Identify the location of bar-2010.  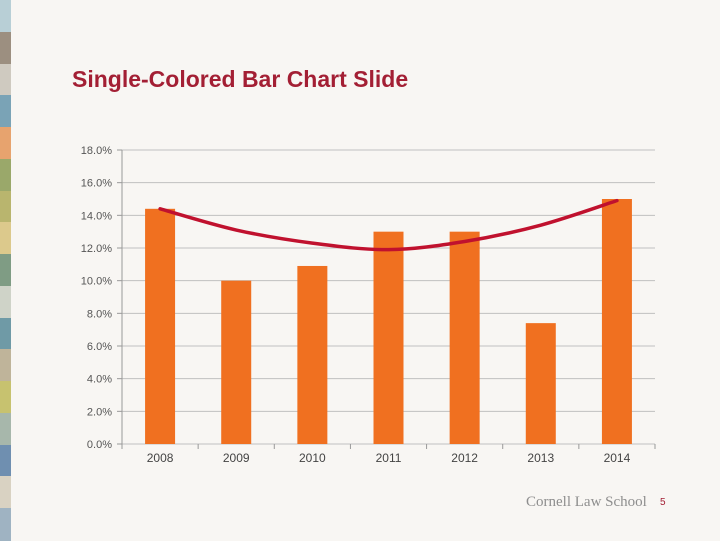
(312, 354).